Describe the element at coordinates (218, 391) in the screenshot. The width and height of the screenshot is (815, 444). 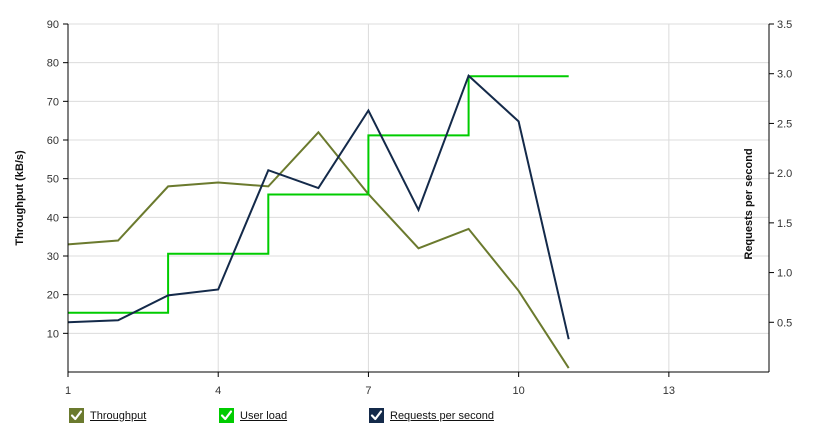
I see `x-tick-label: 4` at that location.